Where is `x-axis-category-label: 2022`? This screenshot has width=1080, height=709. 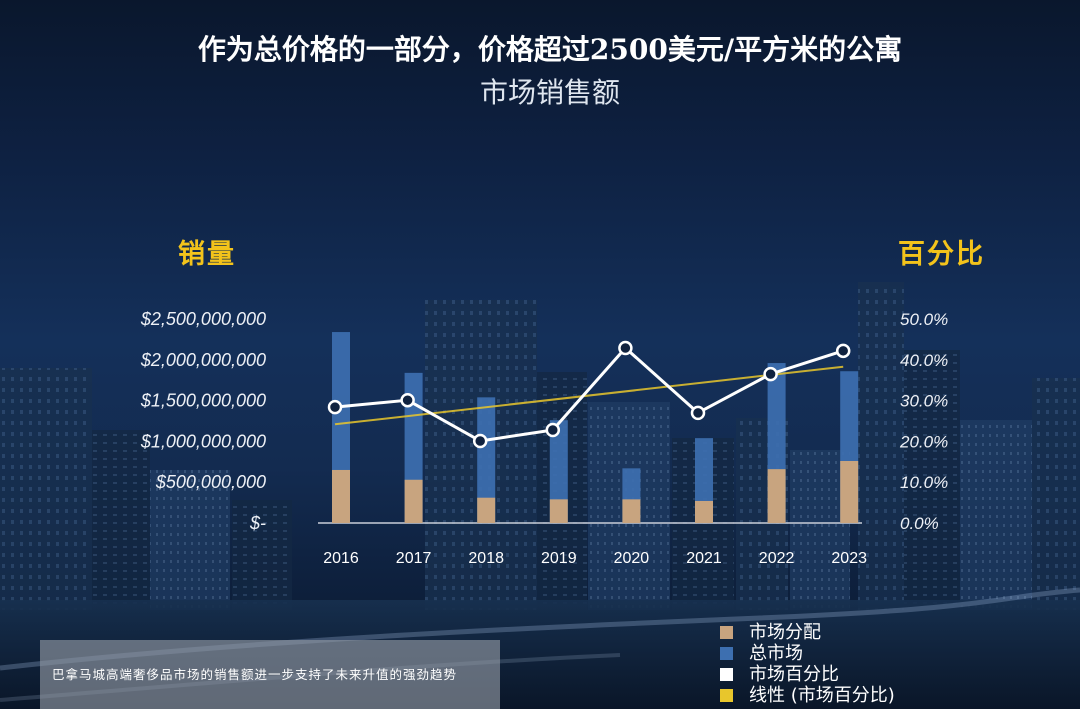 x-axis-category-label: 2022 is located at coordinates (777, 558).